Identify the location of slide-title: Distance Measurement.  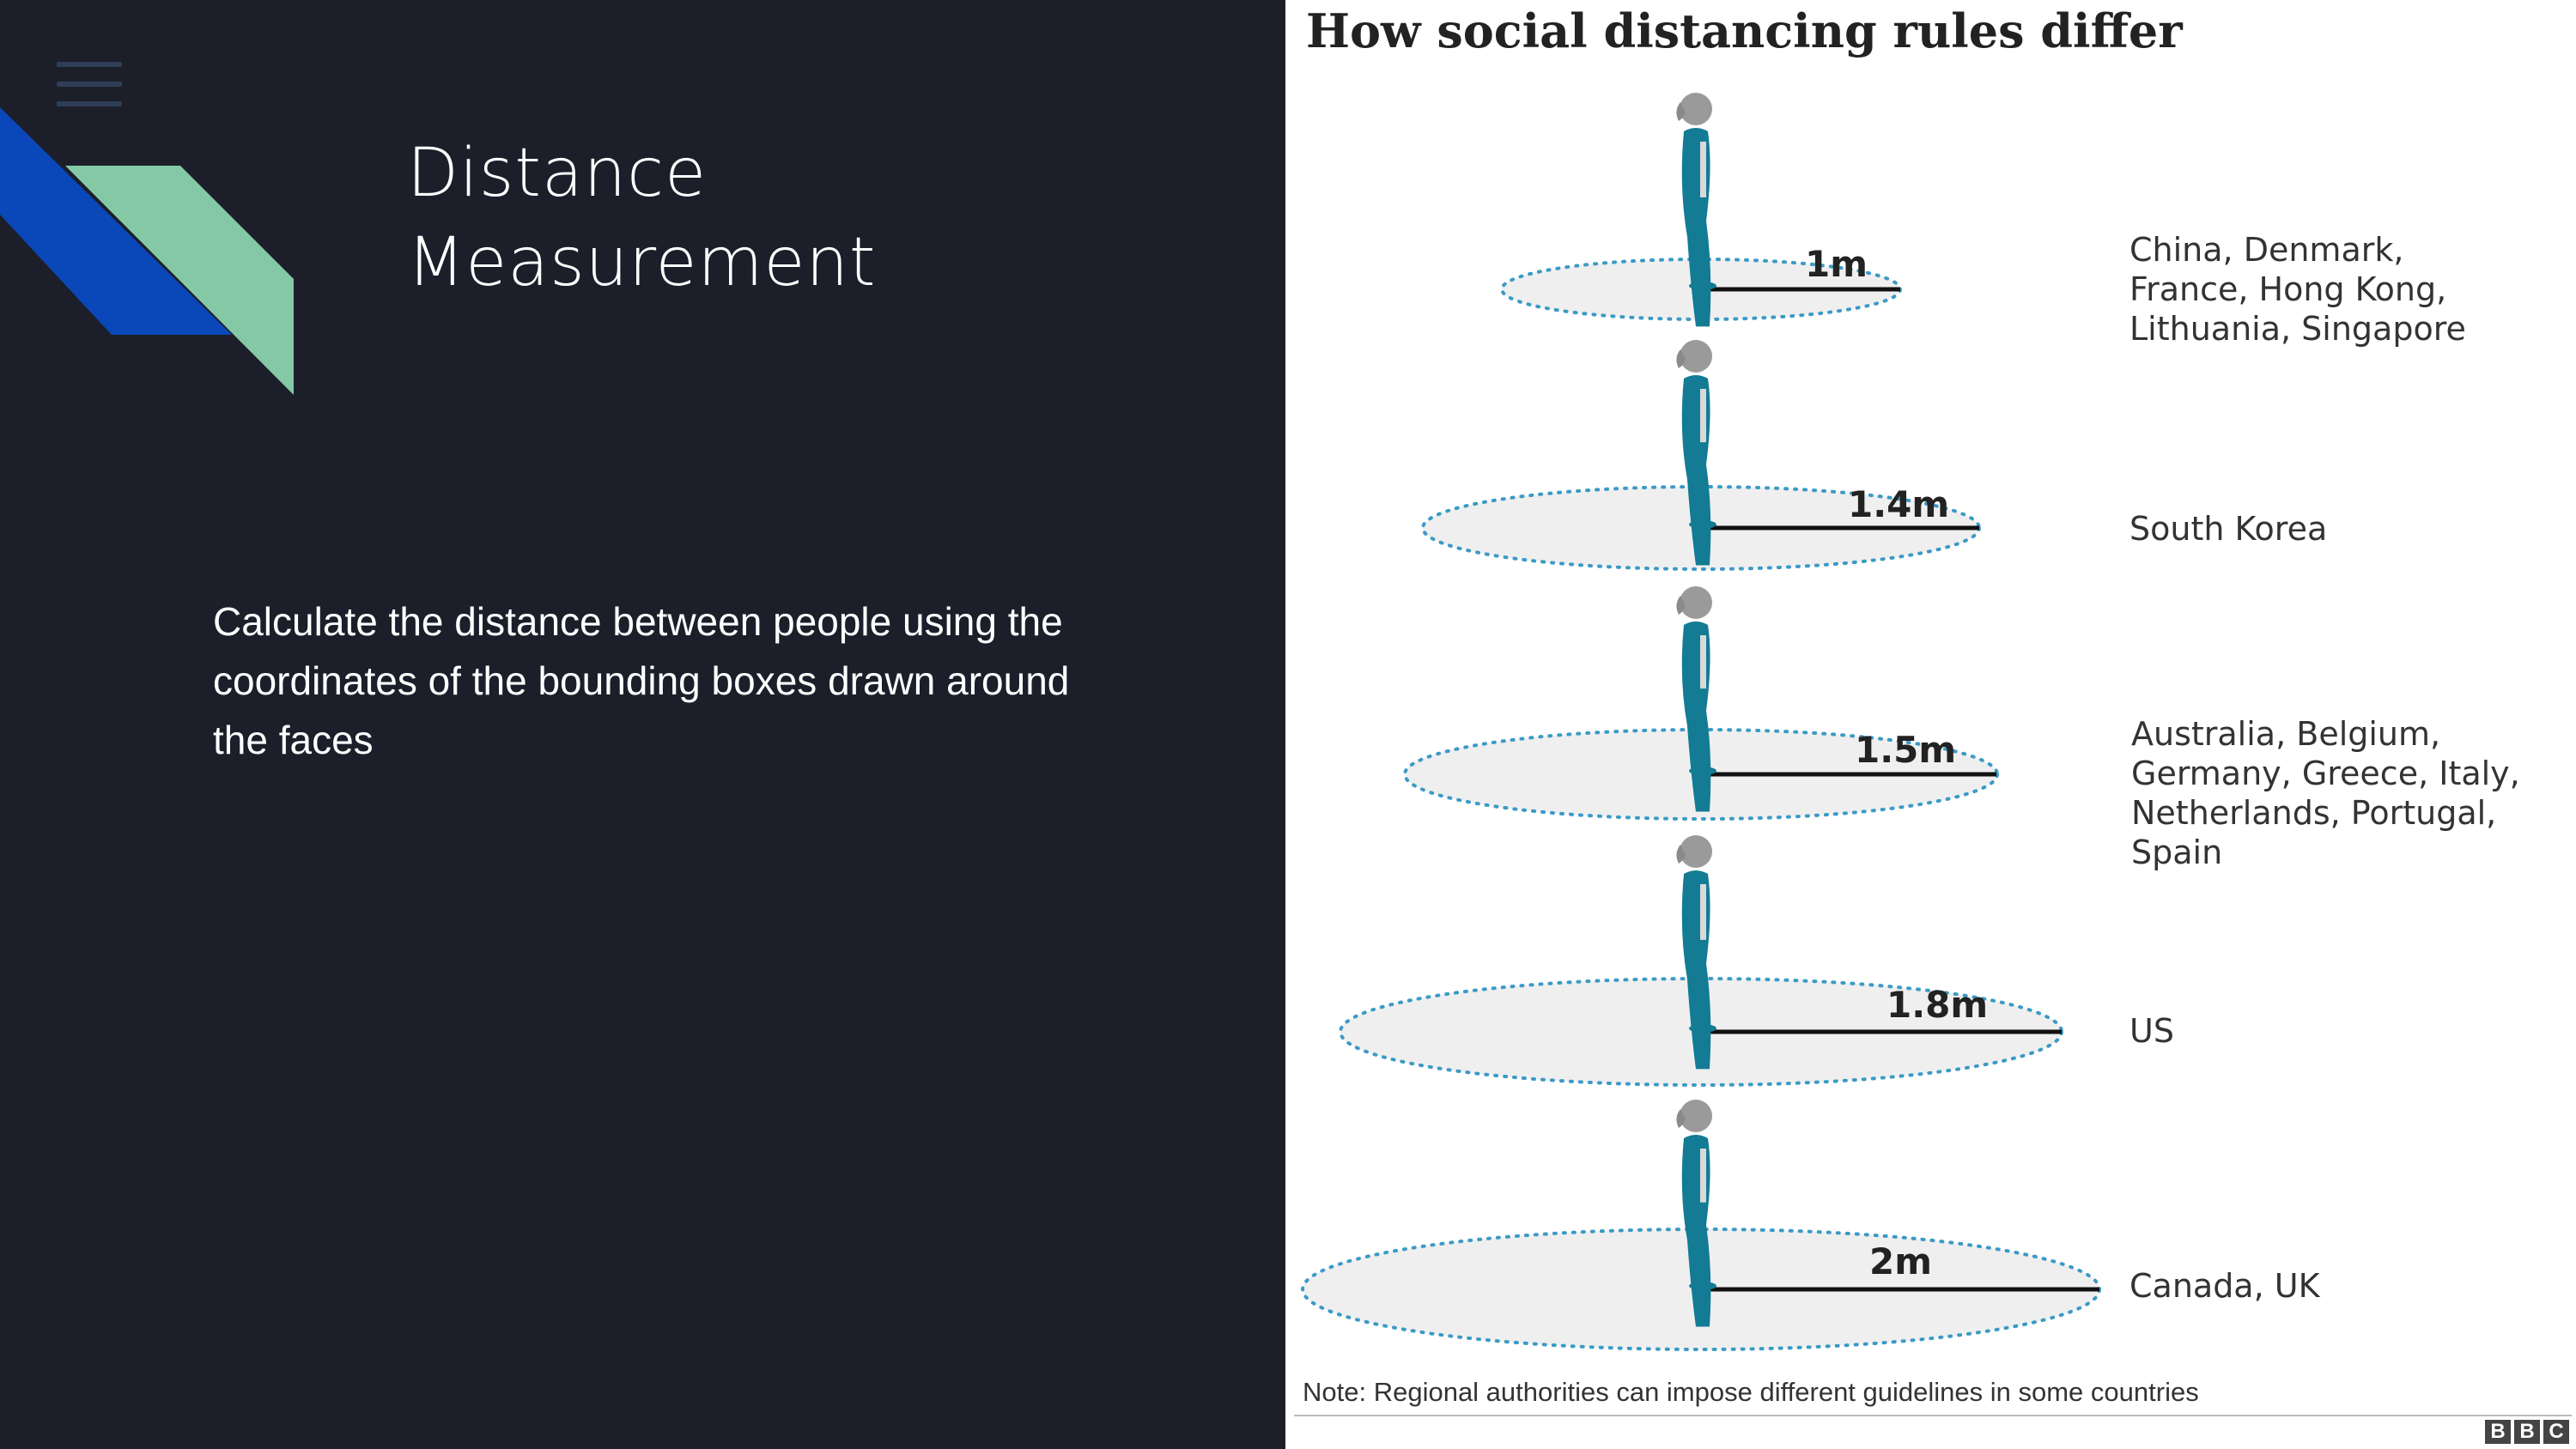
(642, 218).